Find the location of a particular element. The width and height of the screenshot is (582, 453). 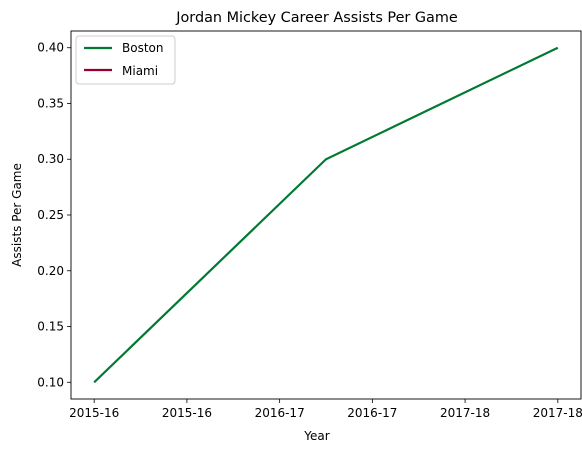

y-tick-label: 0.15 is located at coordinates (50, 327).